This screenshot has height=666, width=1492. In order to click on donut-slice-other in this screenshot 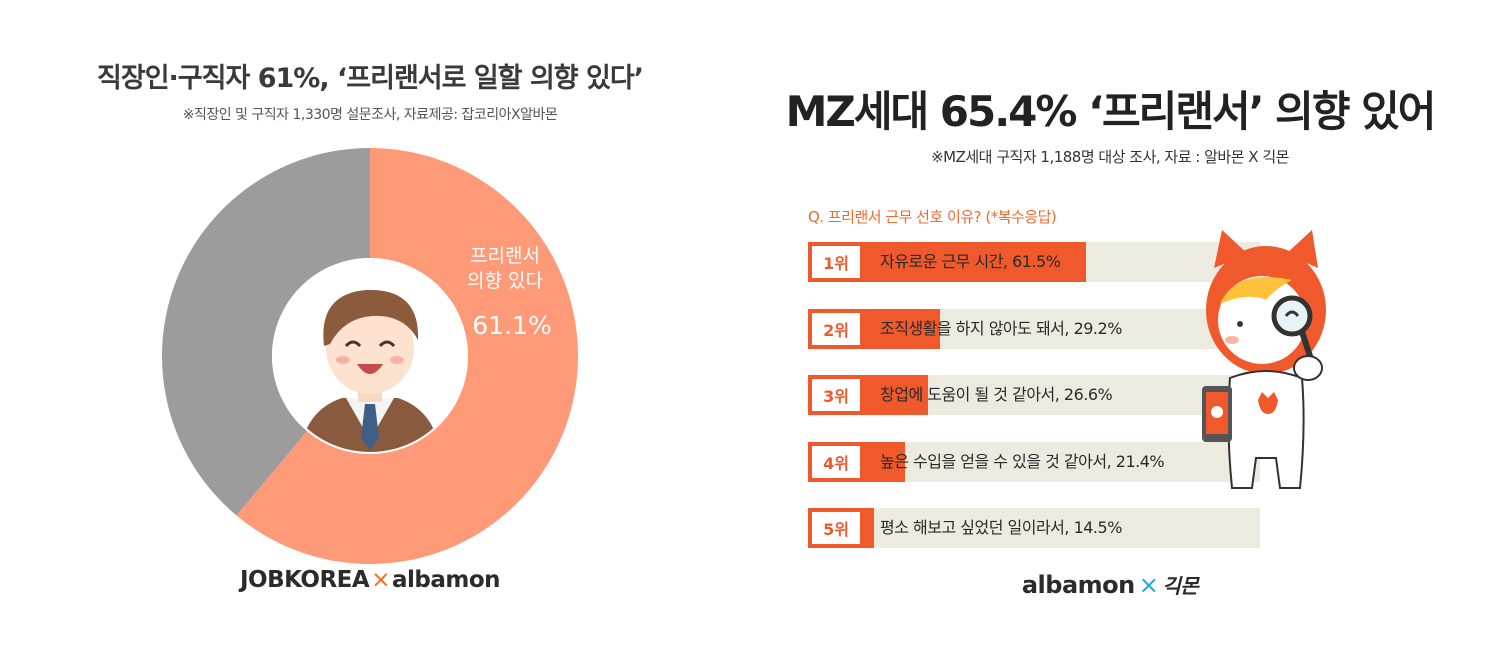, I will do `click(266, 332)`.